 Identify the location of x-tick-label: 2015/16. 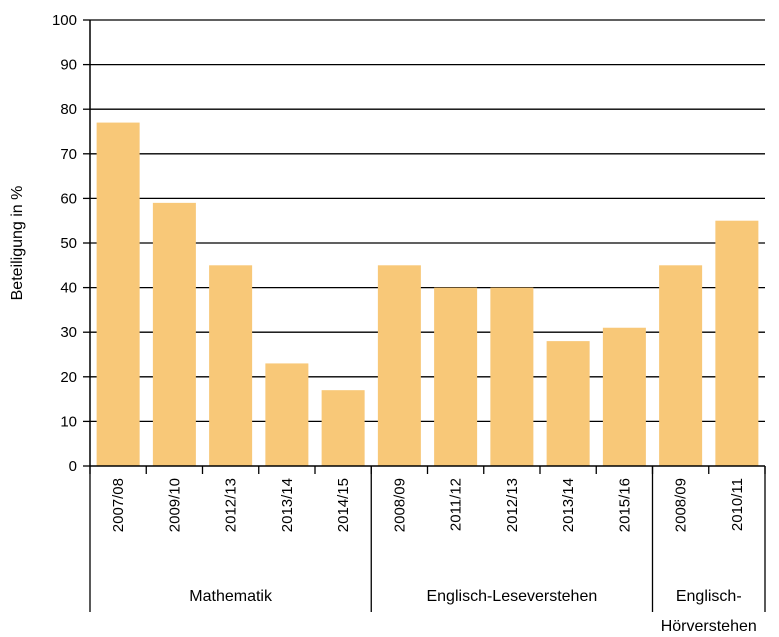
(624, 505).